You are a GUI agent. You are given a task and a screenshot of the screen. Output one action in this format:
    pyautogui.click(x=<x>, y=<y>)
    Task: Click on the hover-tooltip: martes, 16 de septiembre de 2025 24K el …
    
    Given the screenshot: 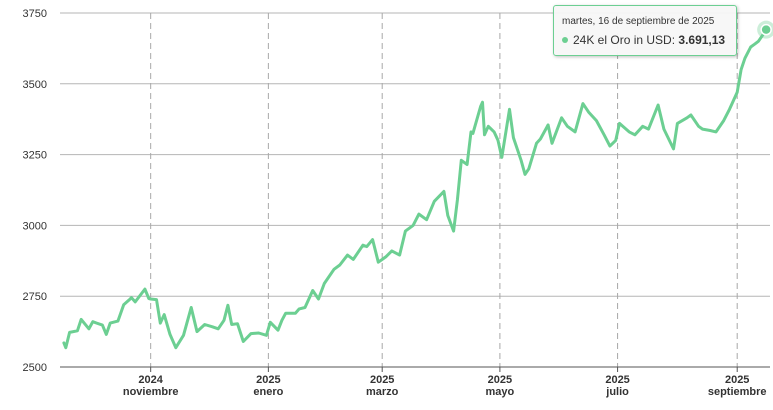 What is the action you would take?
    pyautogui.click(x=645, y=30)
    